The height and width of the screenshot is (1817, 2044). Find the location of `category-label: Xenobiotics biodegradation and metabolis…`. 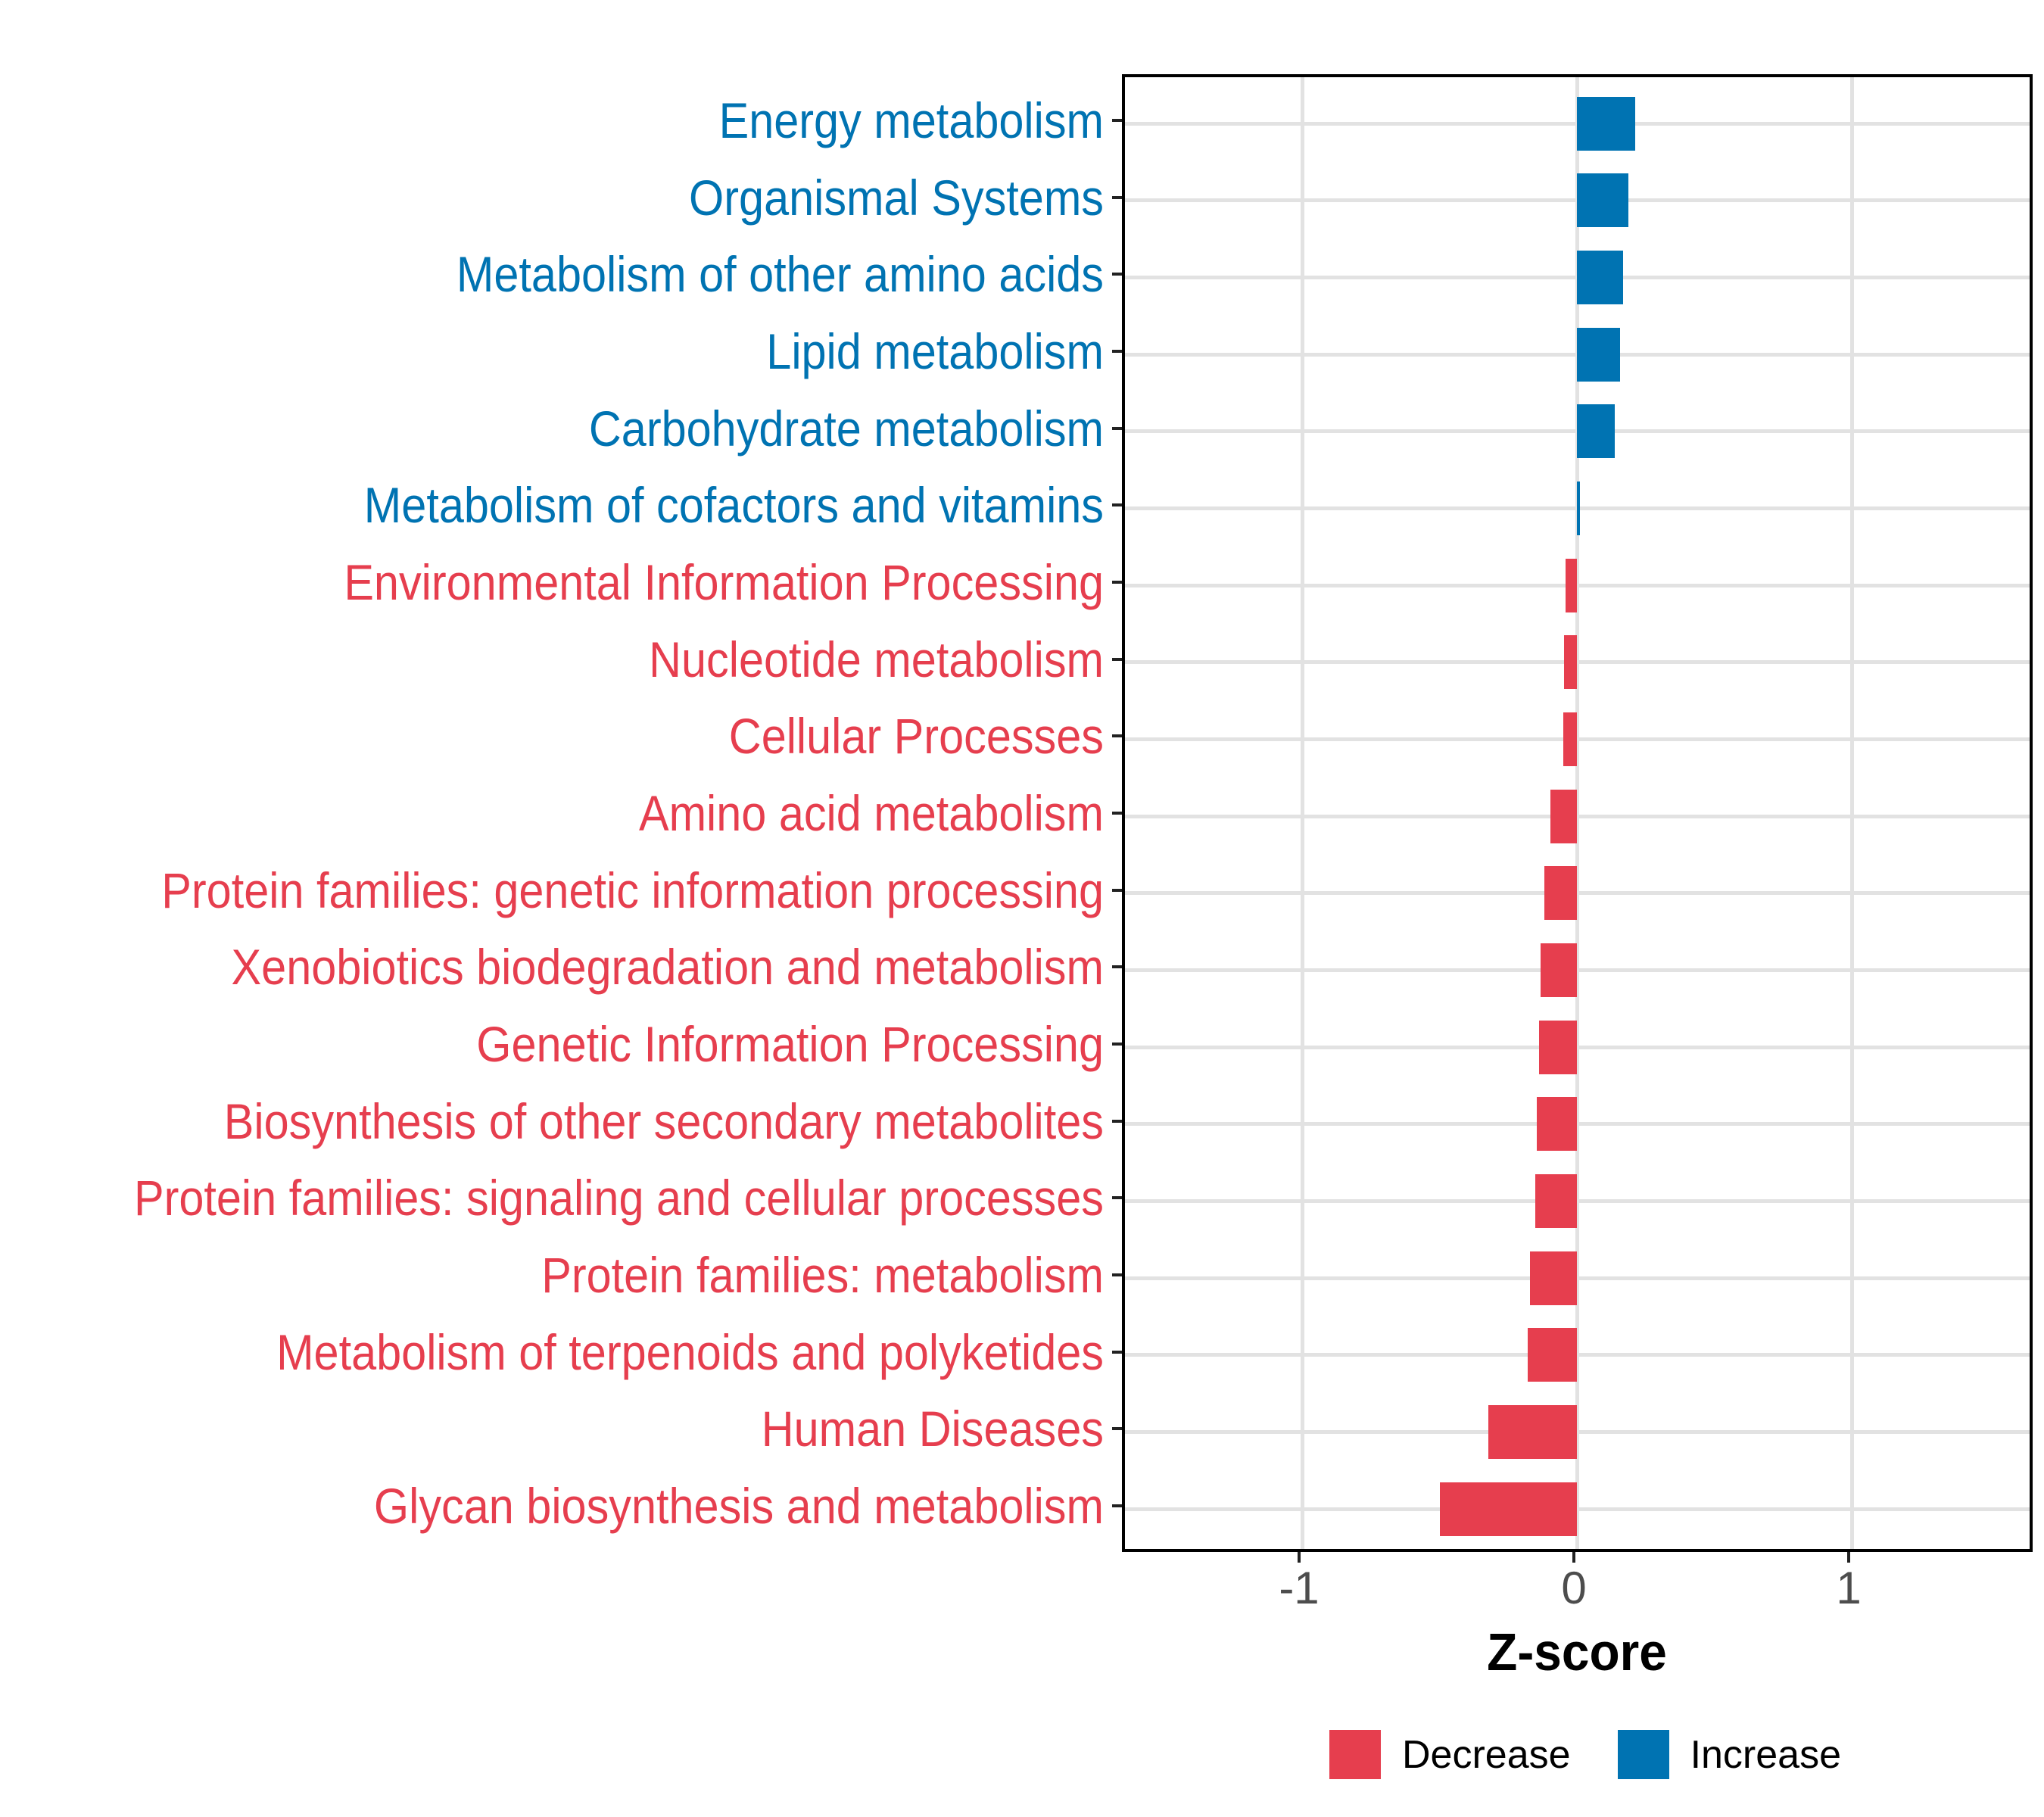

category-label: Xenobiotics biodegradation and metabolis… is located at coordinates (667, 967).